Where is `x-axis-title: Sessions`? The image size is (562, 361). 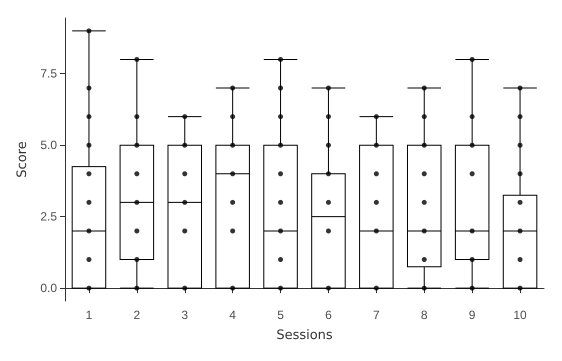 x-axis-title: Sessions is located at coordinates (304, 335).